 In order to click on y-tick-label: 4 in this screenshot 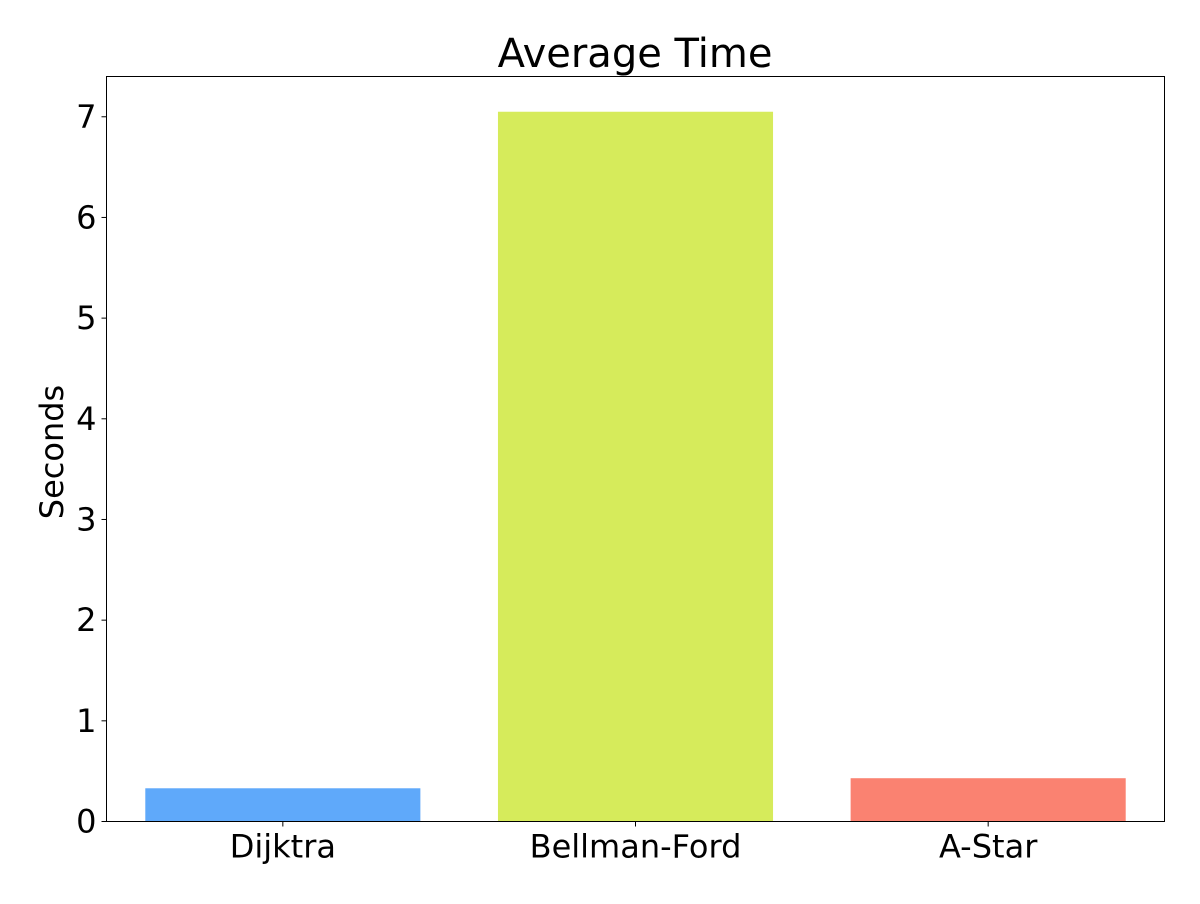, I will do `click(86, 419)`.